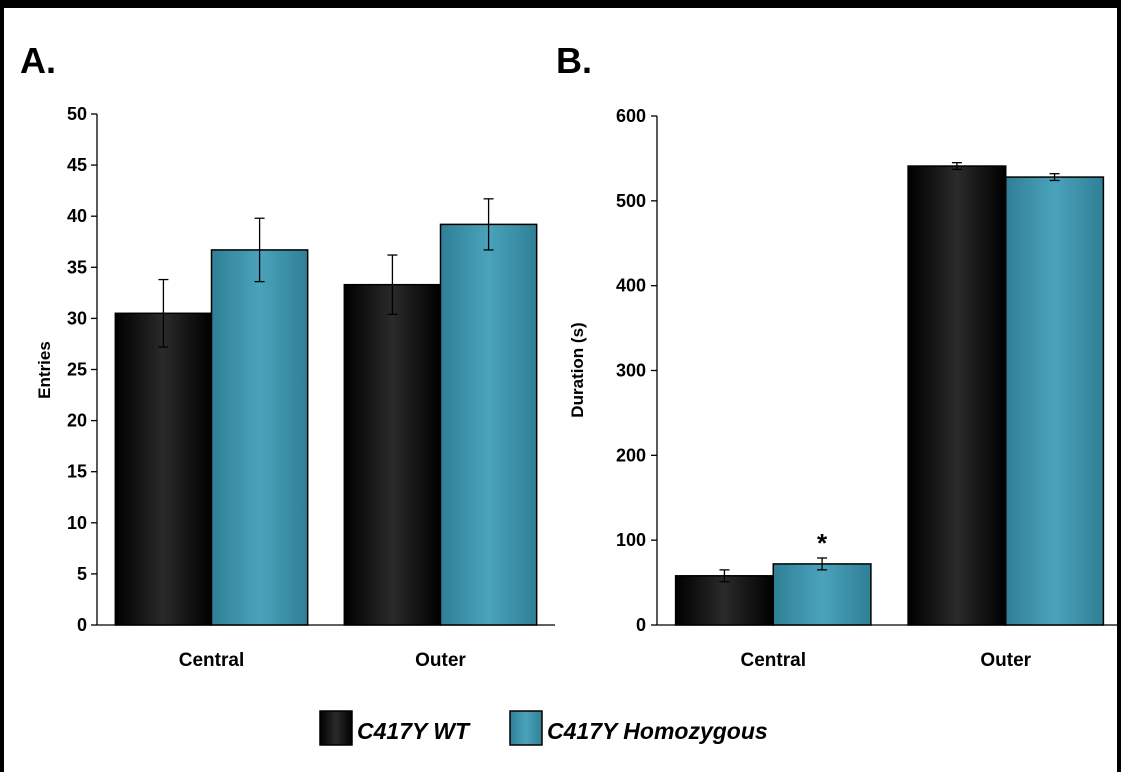 Image resolution: width=1121 pixels, height=772 pixels. Describe the element at coordinates (44, 370) in the screenshot. I see `panel-a-y-axis-title: Entries` at that location.